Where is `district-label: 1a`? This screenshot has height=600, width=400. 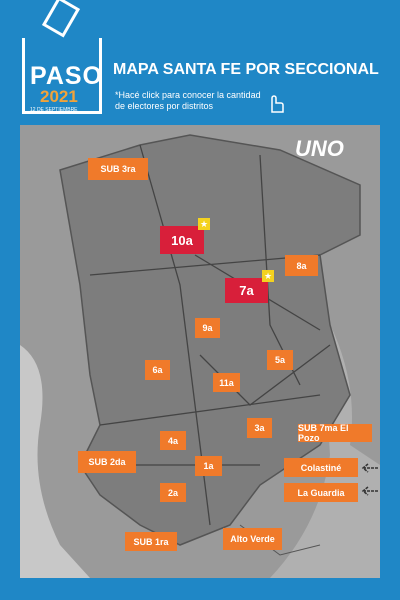 district-label: 1a is located at coordinates (208, 466).